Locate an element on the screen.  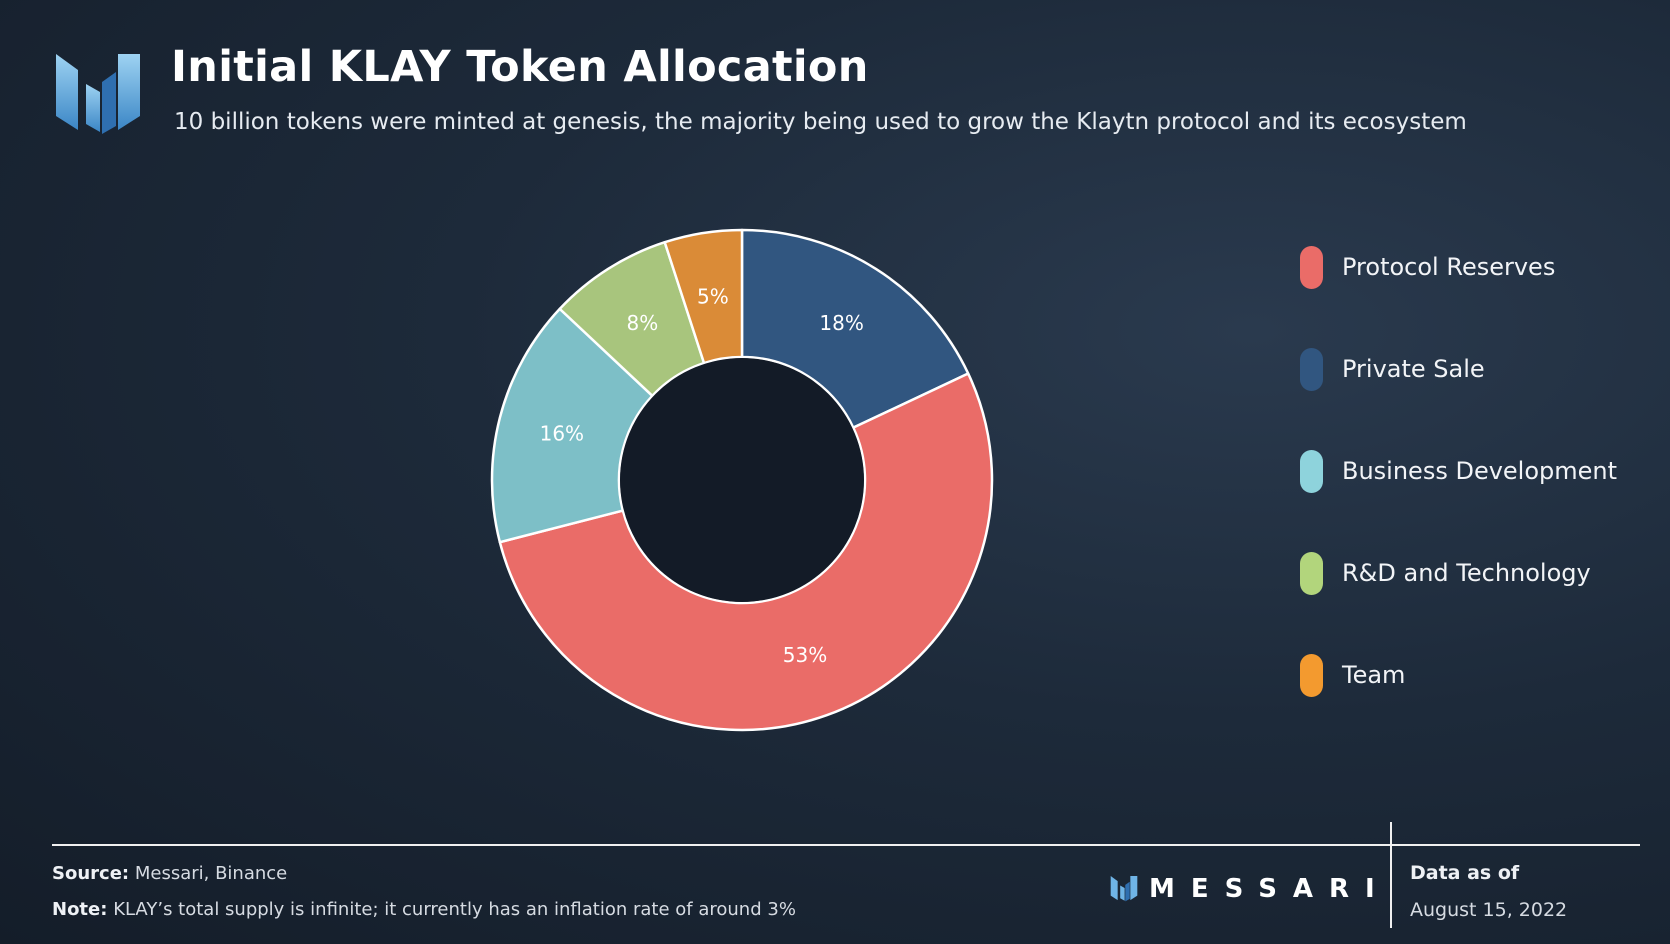
donut-hole is located at coordinates (742, 480).